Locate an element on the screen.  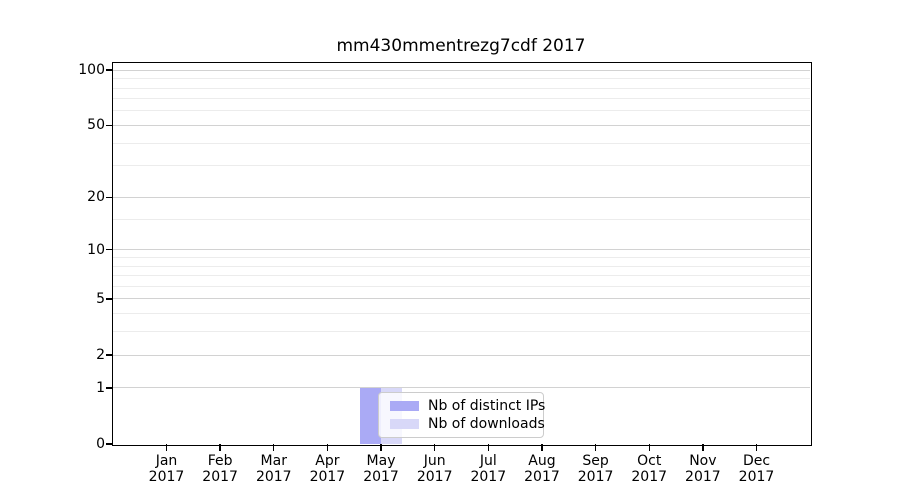
y-tick-label: 100 is located at coordinates (91, 70).